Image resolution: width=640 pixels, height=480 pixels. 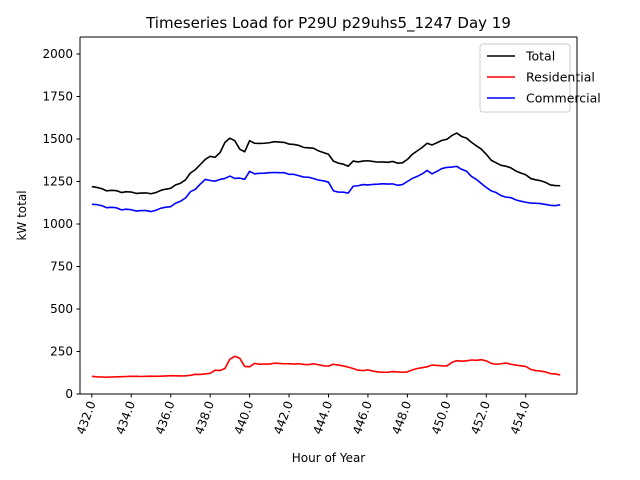 I want to click on y-tick-label: 1500, so click(x=57, y=139).